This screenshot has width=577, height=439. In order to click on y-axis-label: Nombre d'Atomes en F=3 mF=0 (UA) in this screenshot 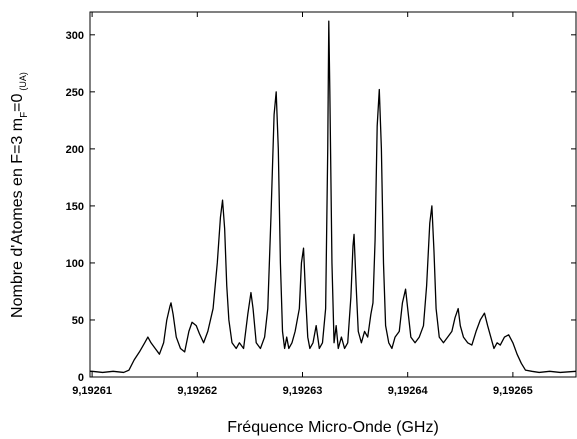, I will do `click(19, 195)`.